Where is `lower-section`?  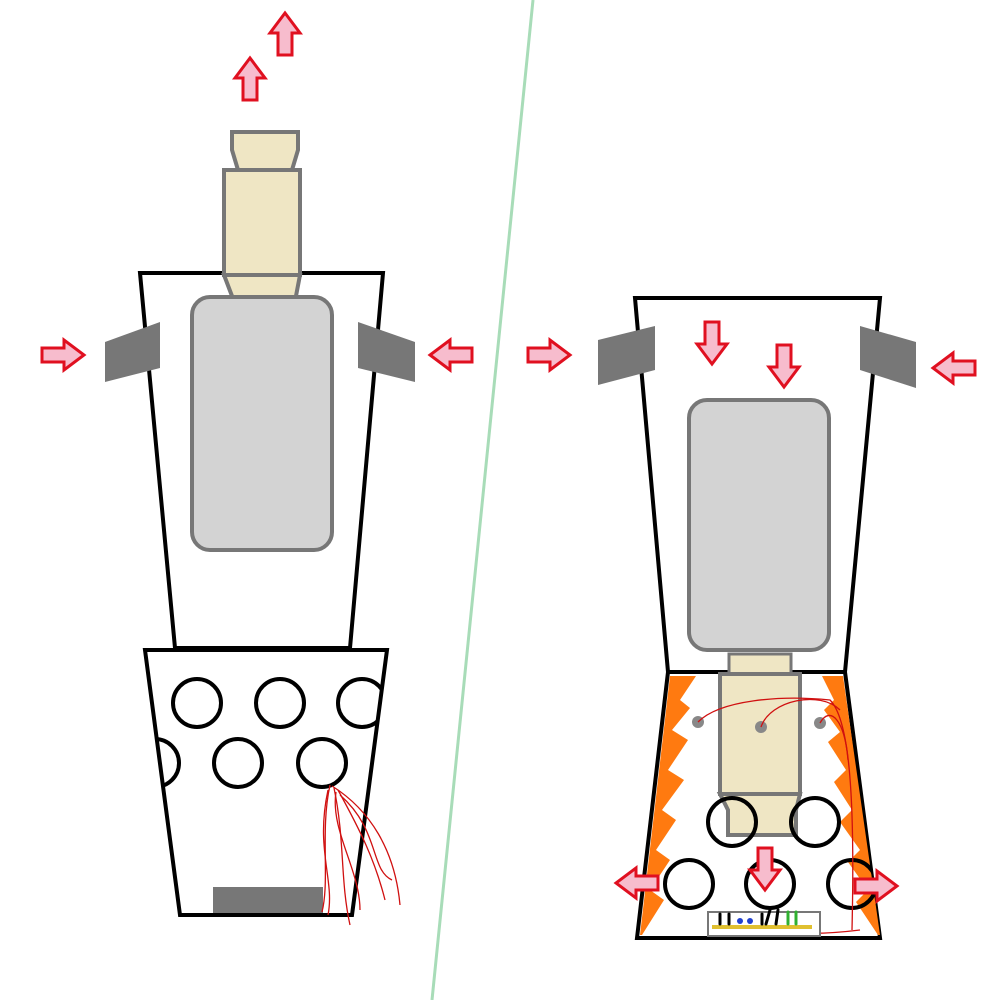
lower-section is located at coordinates (266, 782).